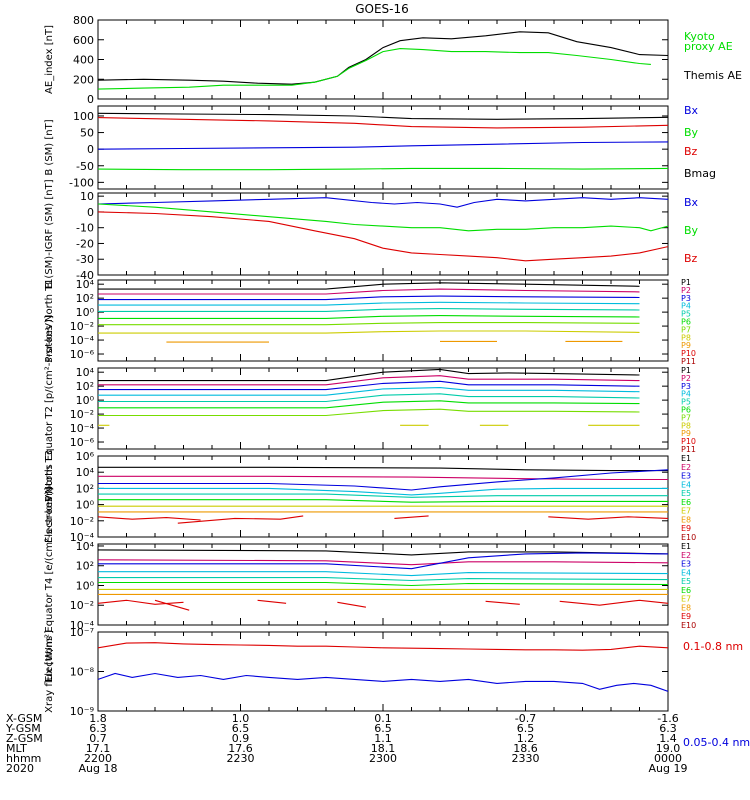  I want to click on footer-value: 2230, so click(241, 758).